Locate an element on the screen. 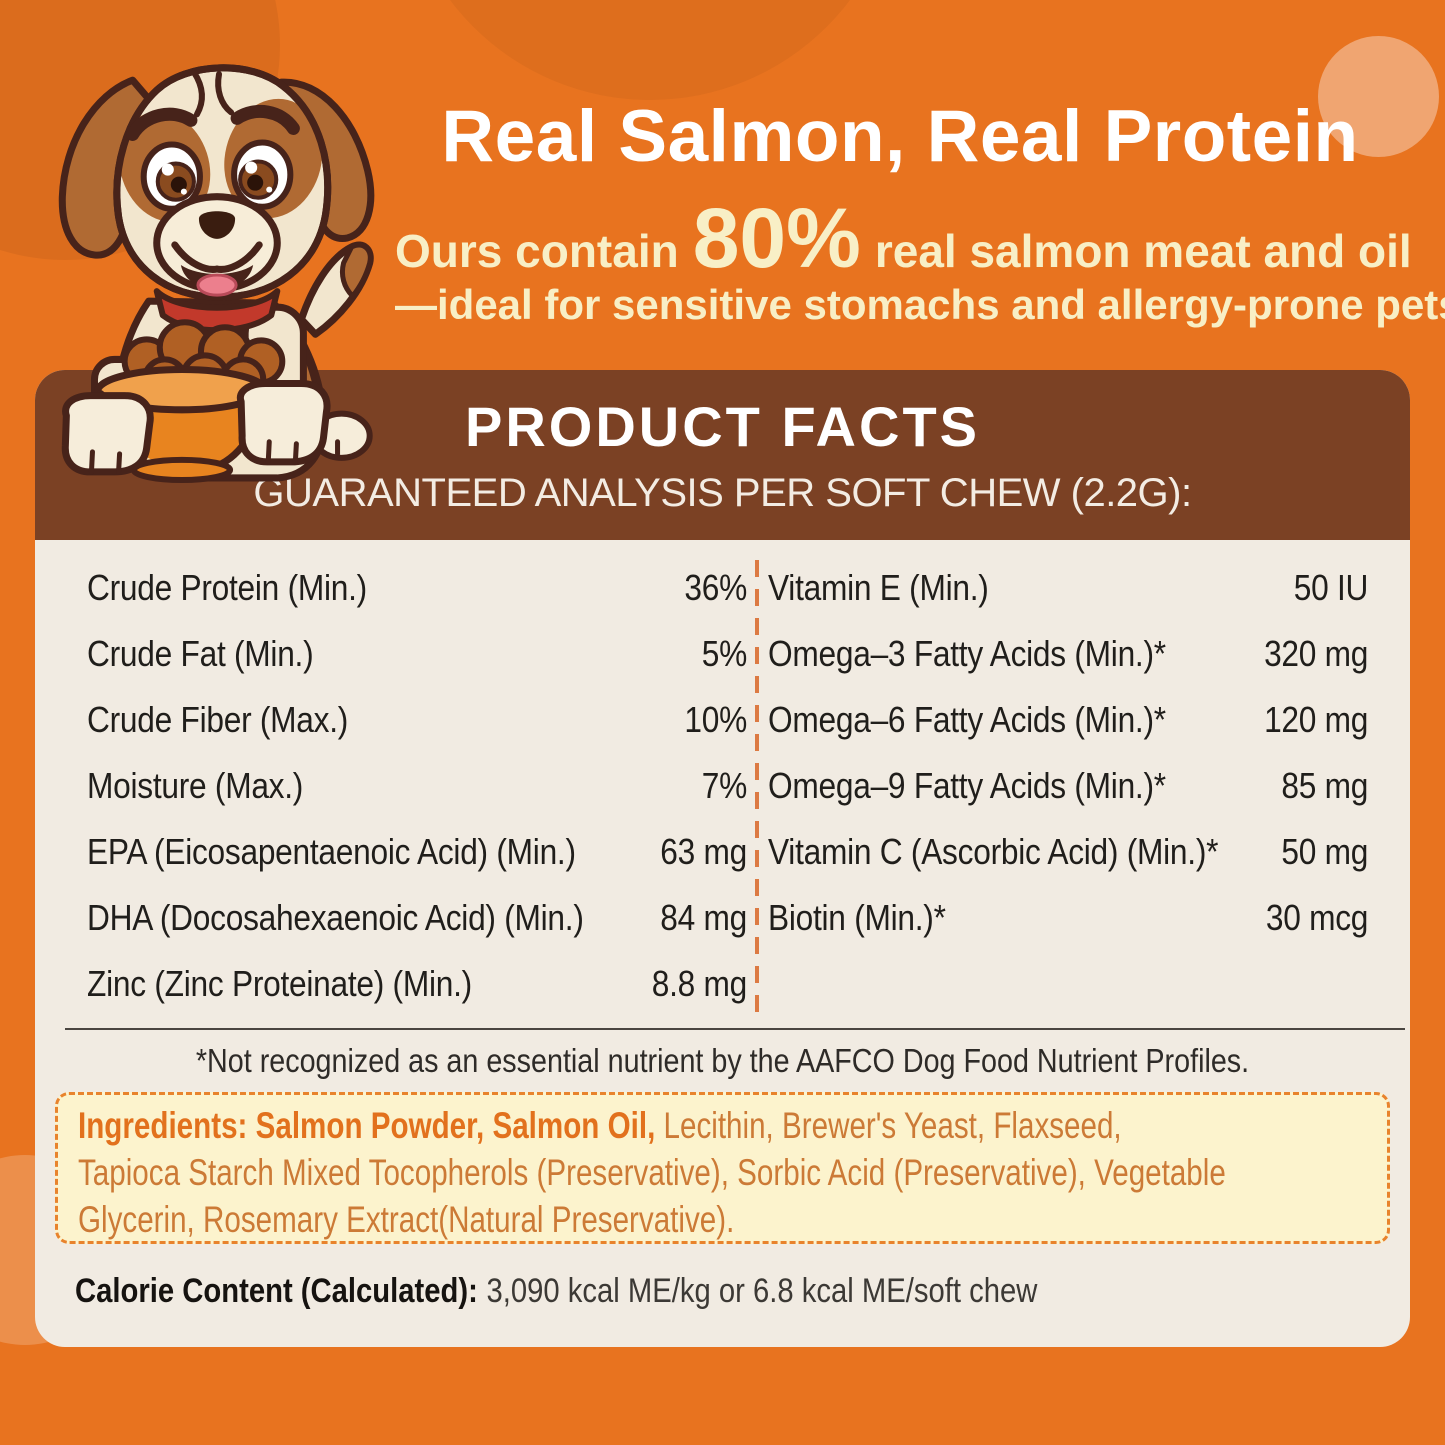 This screenshot has height=1445, width=1445. puppy-illustration is located at coordinates (216, 273).